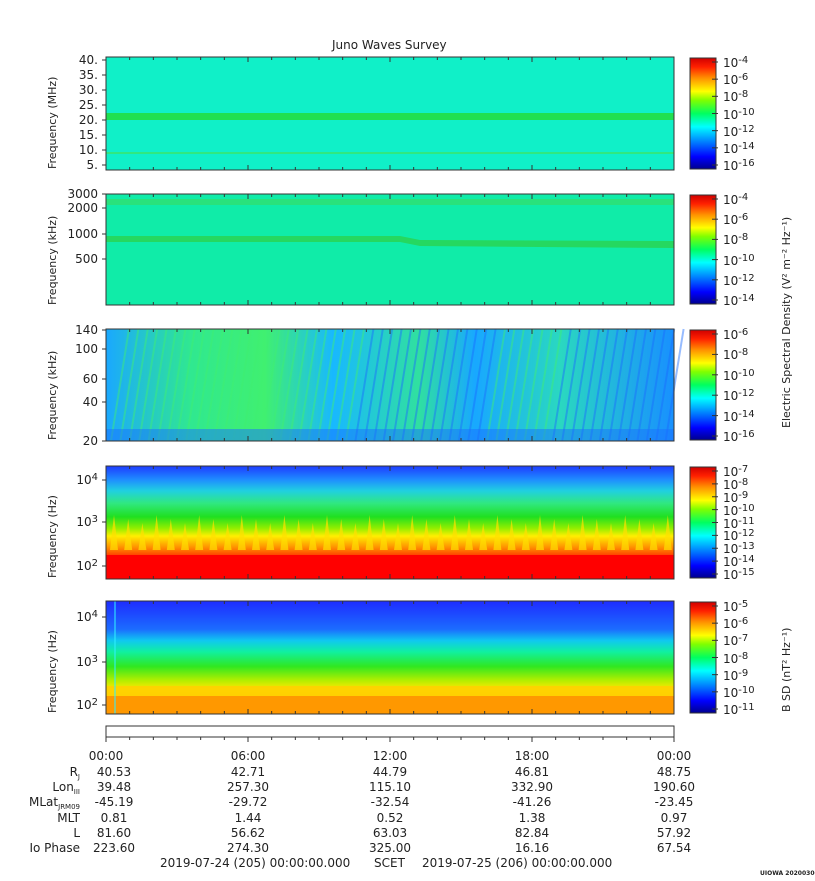 Image resolution: width=815 pixels, height=881 pixels. What do you see at coordinates (739, 165) in the screenshot?
I see `colorbar-tick-label: 10⁻¹⁶` at bounding box center [739, 165].